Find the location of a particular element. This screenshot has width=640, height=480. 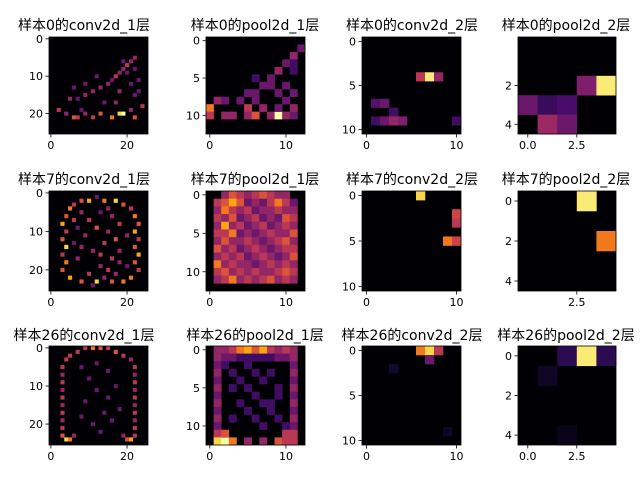

axes-frame is located at coordinates (255, 395).